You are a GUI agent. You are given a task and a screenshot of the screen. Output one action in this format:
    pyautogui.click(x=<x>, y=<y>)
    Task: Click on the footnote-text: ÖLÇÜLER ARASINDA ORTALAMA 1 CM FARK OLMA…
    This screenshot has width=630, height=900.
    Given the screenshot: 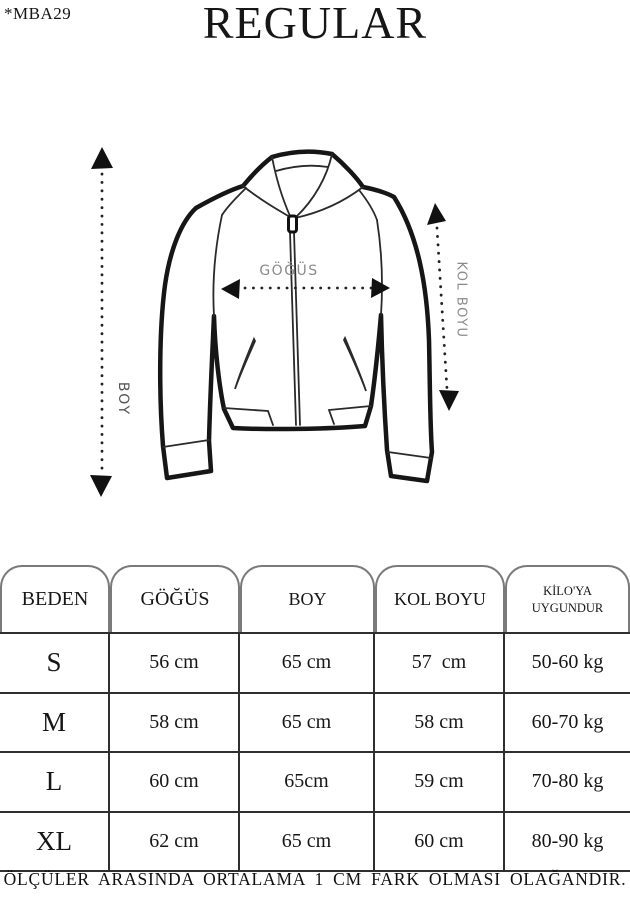 What is the action you would take?
    pyautogui.click(x=315, y=879)
    